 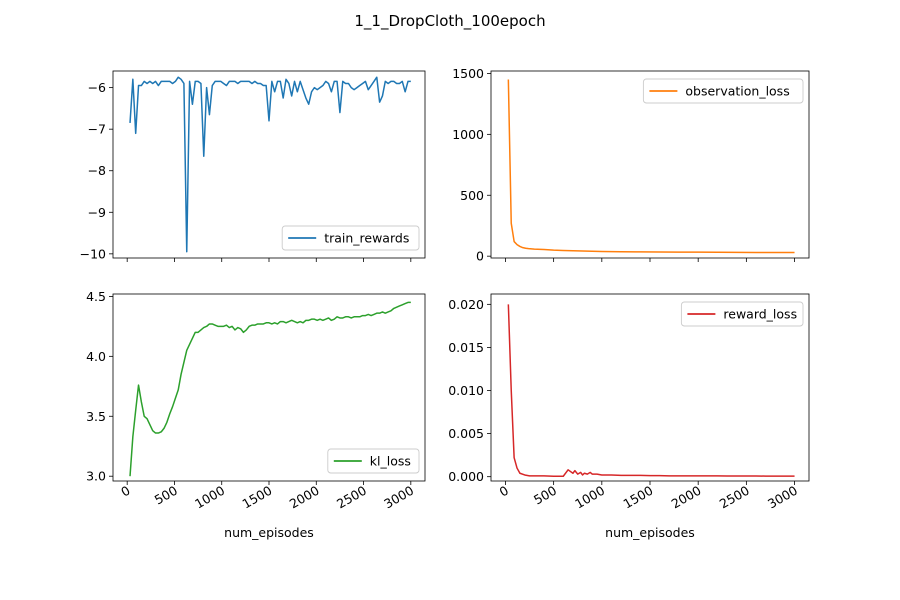 I want to click on y-tick-label: 0.000, so click(x=466, y=476).